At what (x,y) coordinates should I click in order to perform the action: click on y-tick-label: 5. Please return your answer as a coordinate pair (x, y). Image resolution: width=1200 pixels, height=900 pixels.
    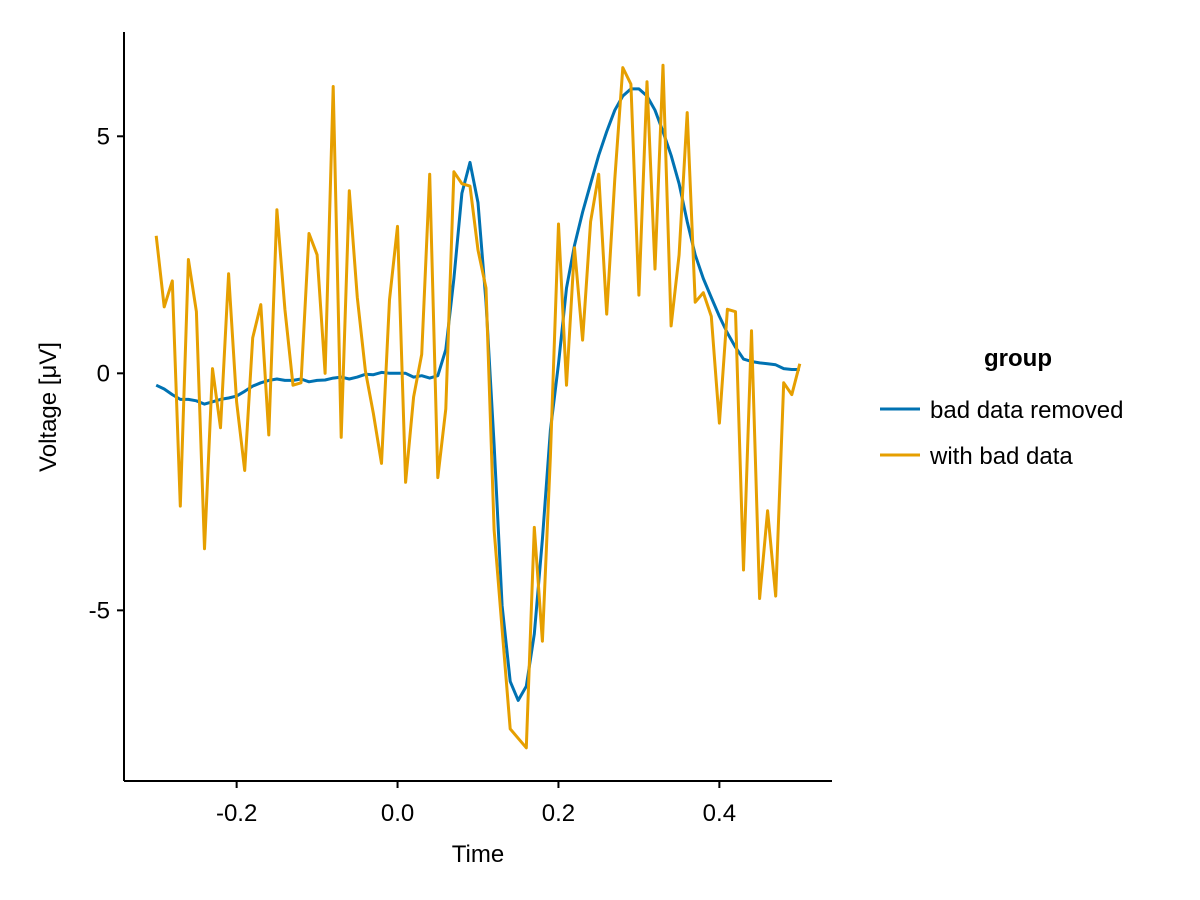
    Looking at the image, I should click on (103, 136).